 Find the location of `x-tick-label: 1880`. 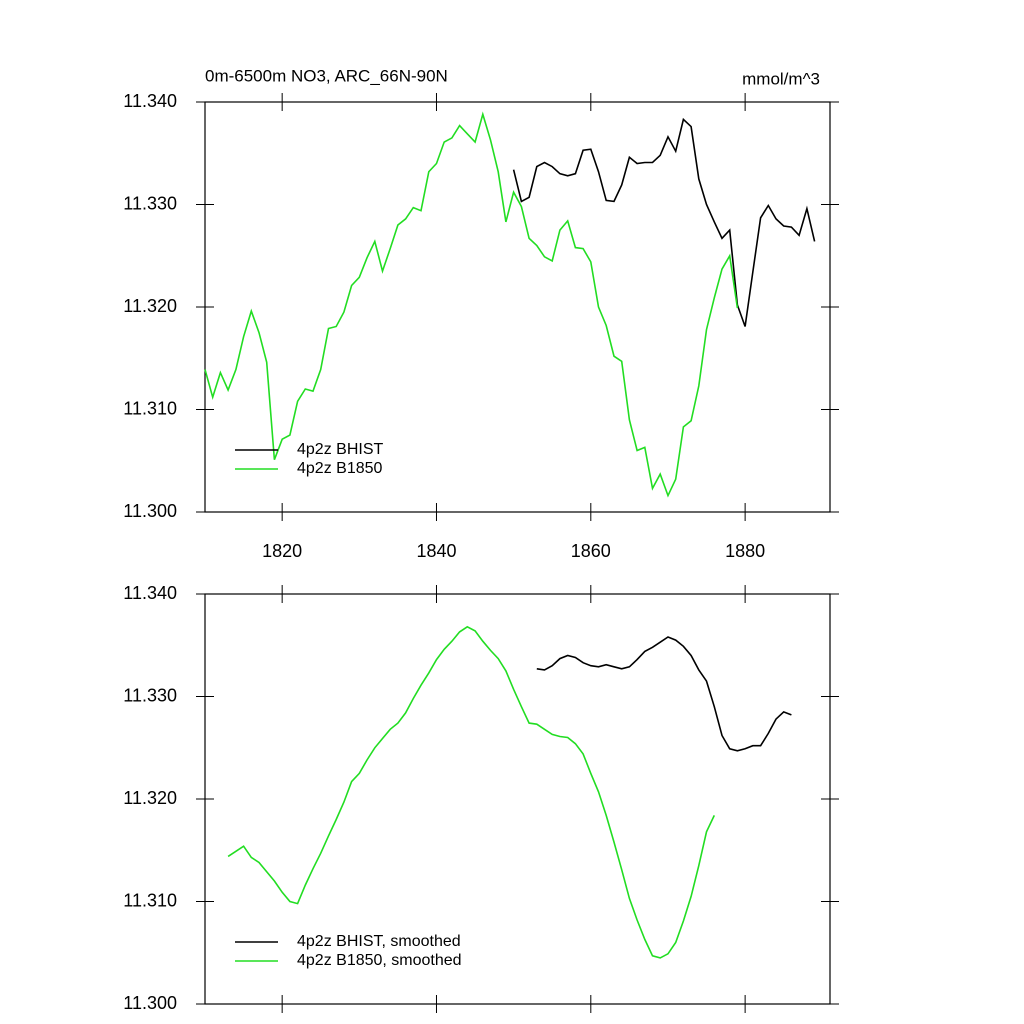

x-tick-label: 1880 is located at coordinates (745, 551).